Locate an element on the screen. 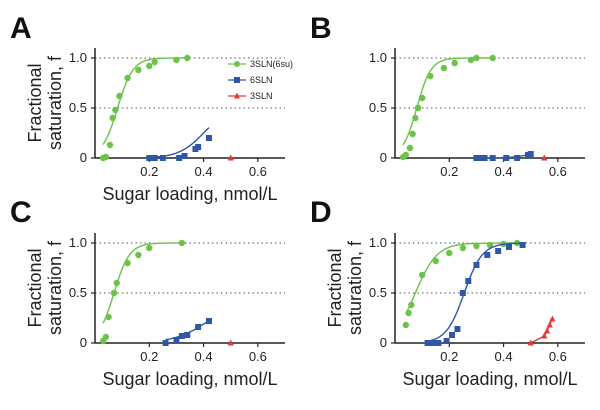 Image resolution: width=600 pixels, height=410 pixels. legend-marker-6sln is located at coordinates (237, 80).